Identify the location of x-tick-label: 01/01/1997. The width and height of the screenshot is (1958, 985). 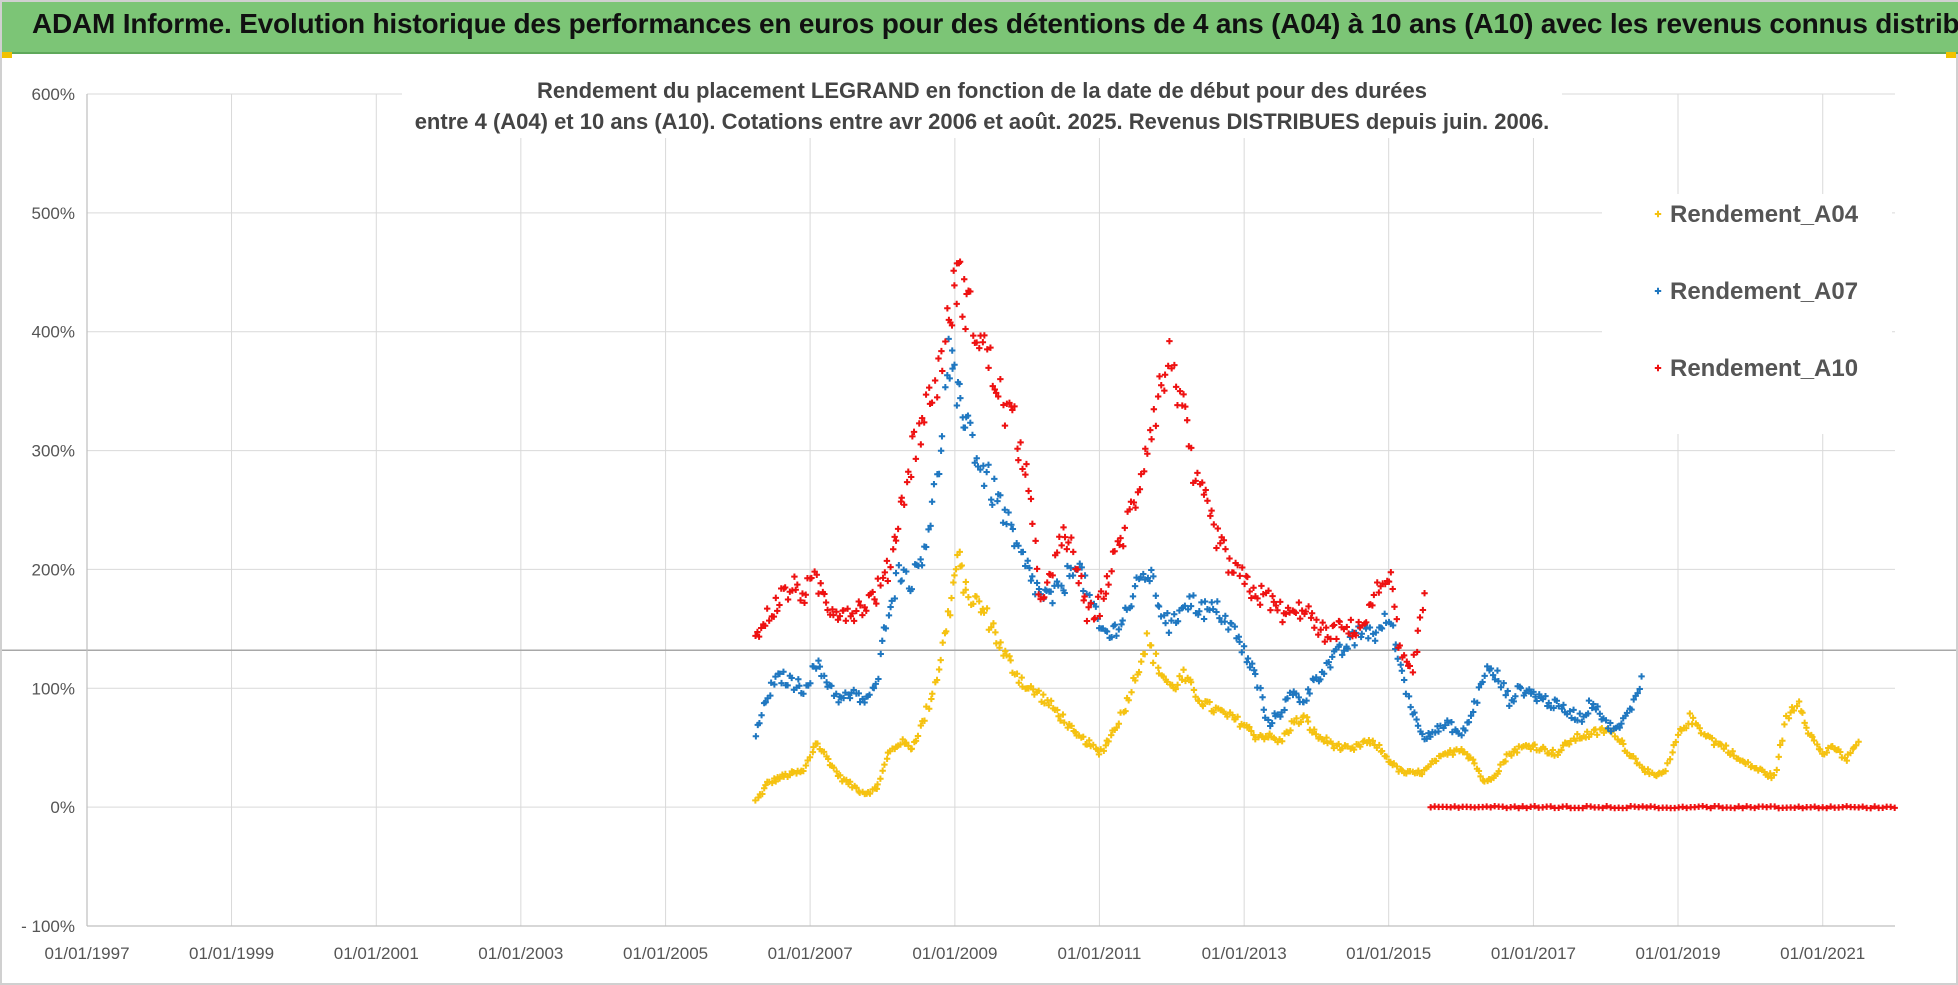
(86, 953).